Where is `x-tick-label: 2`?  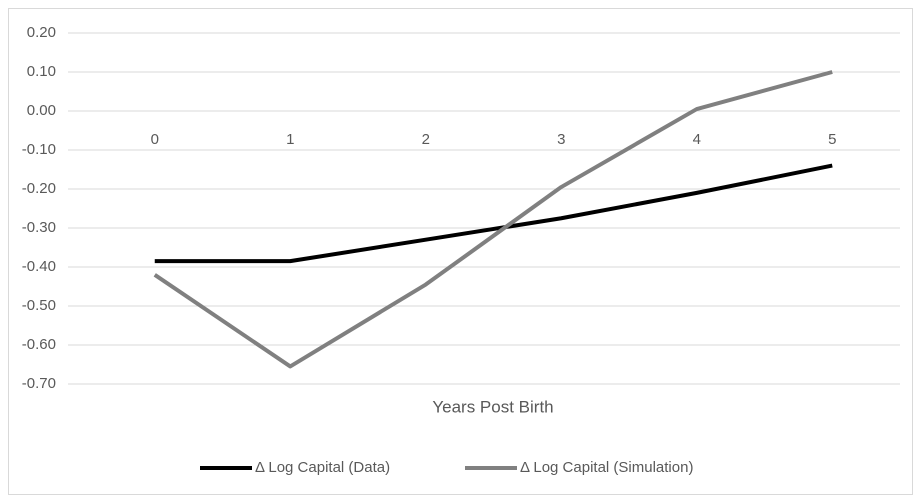 x-tick-label: 2 is located at coordinates (426, 139).